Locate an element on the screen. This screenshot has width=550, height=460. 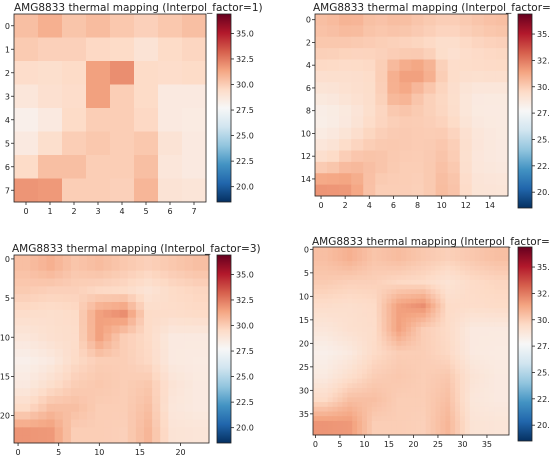
x-tick-label: 3 is located at coordinates (97, 211).